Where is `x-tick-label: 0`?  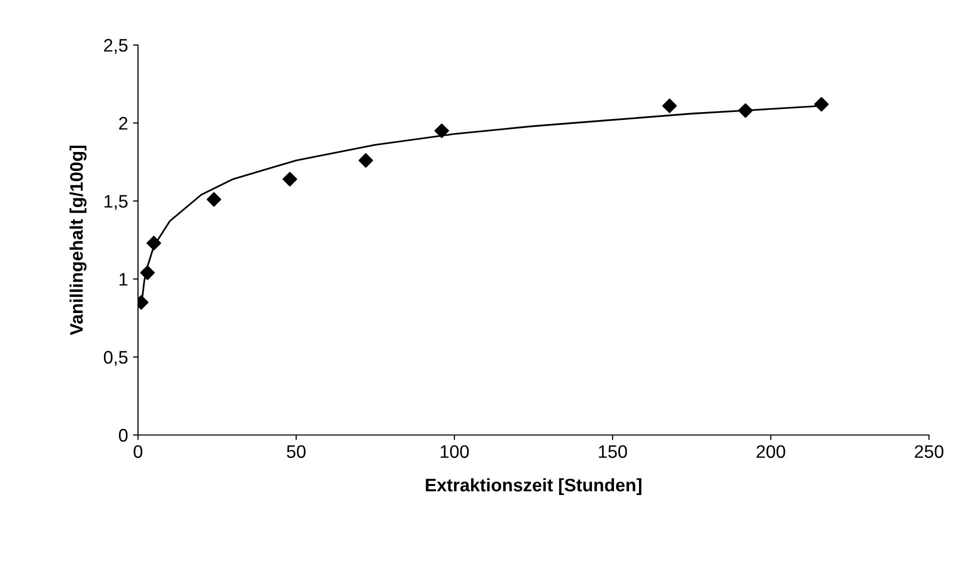 x-tick-label: 0 is located at coordinates (138, 451).